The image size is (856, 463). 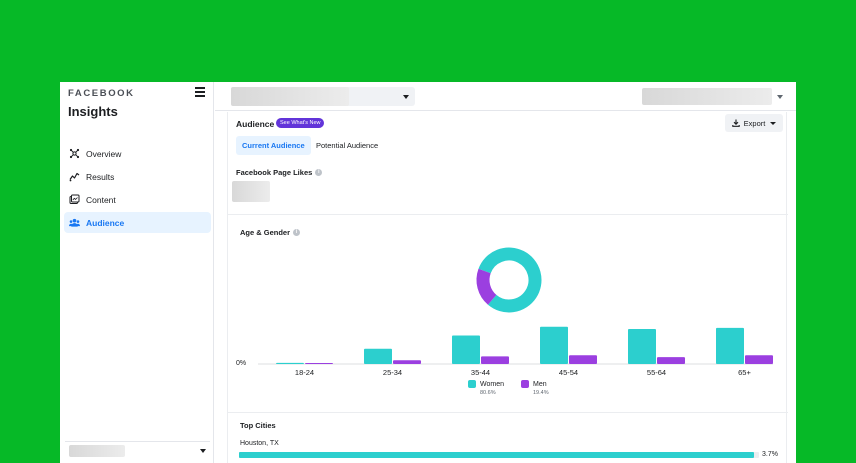 What do you see at coordinates (510, 280) in the screenshot?
I see `donut-slice-women` at bounding box center [510, 280].